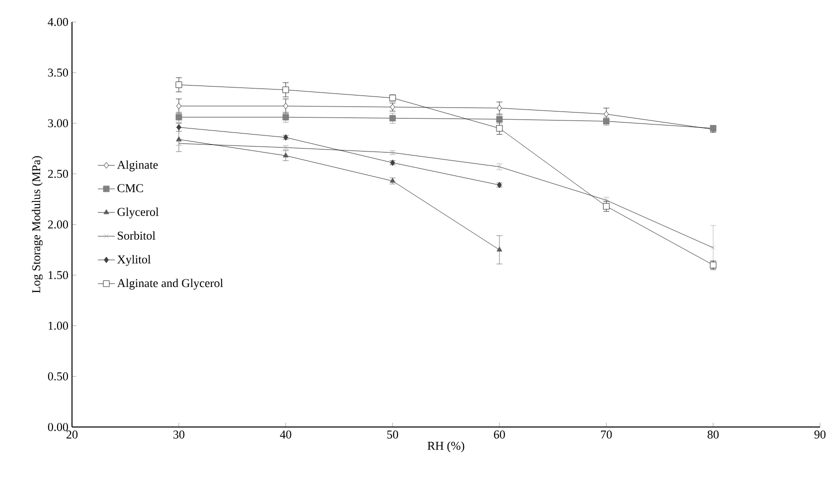 The height and width of the screenshot is (491, 831). What do you see at coordinates (58, 174) in the screenshot?
I see `y-tick-label: 2.50` at bounding box center [58, 174].